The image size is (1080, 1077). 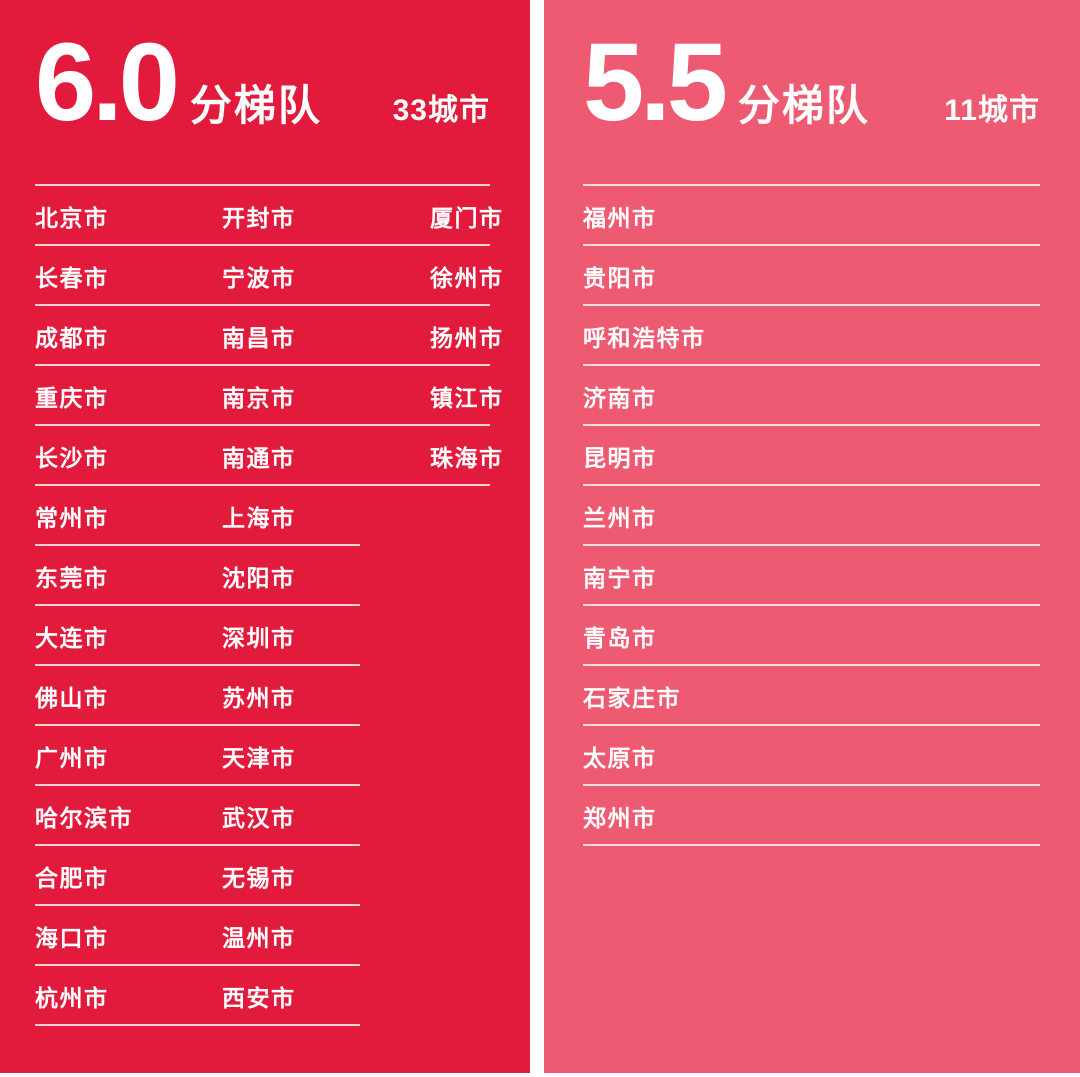 I want to click on city-name: 镇江市, so click(x=467, y=398).